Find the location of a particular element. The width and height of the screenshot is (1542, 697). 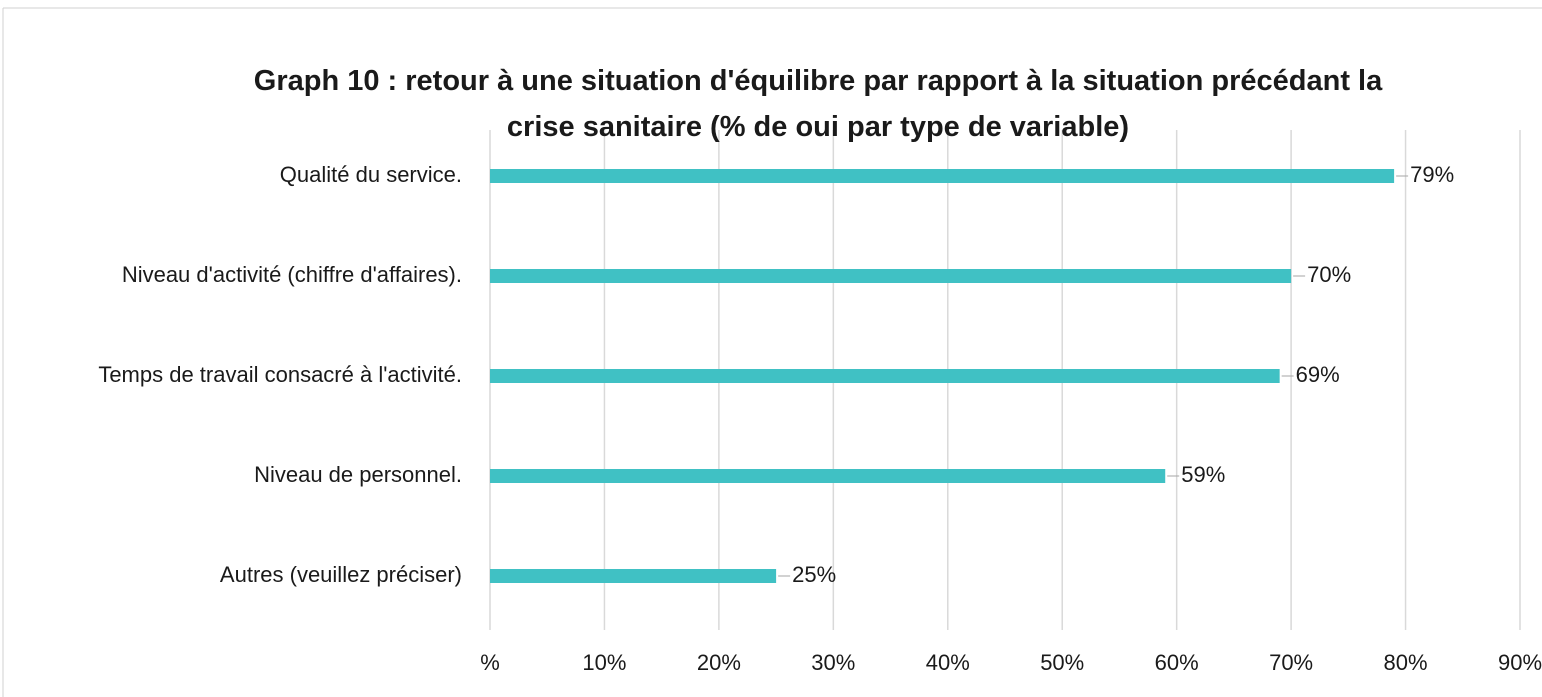

x-tick-label: 70% is located at coordinates (1291, 662).